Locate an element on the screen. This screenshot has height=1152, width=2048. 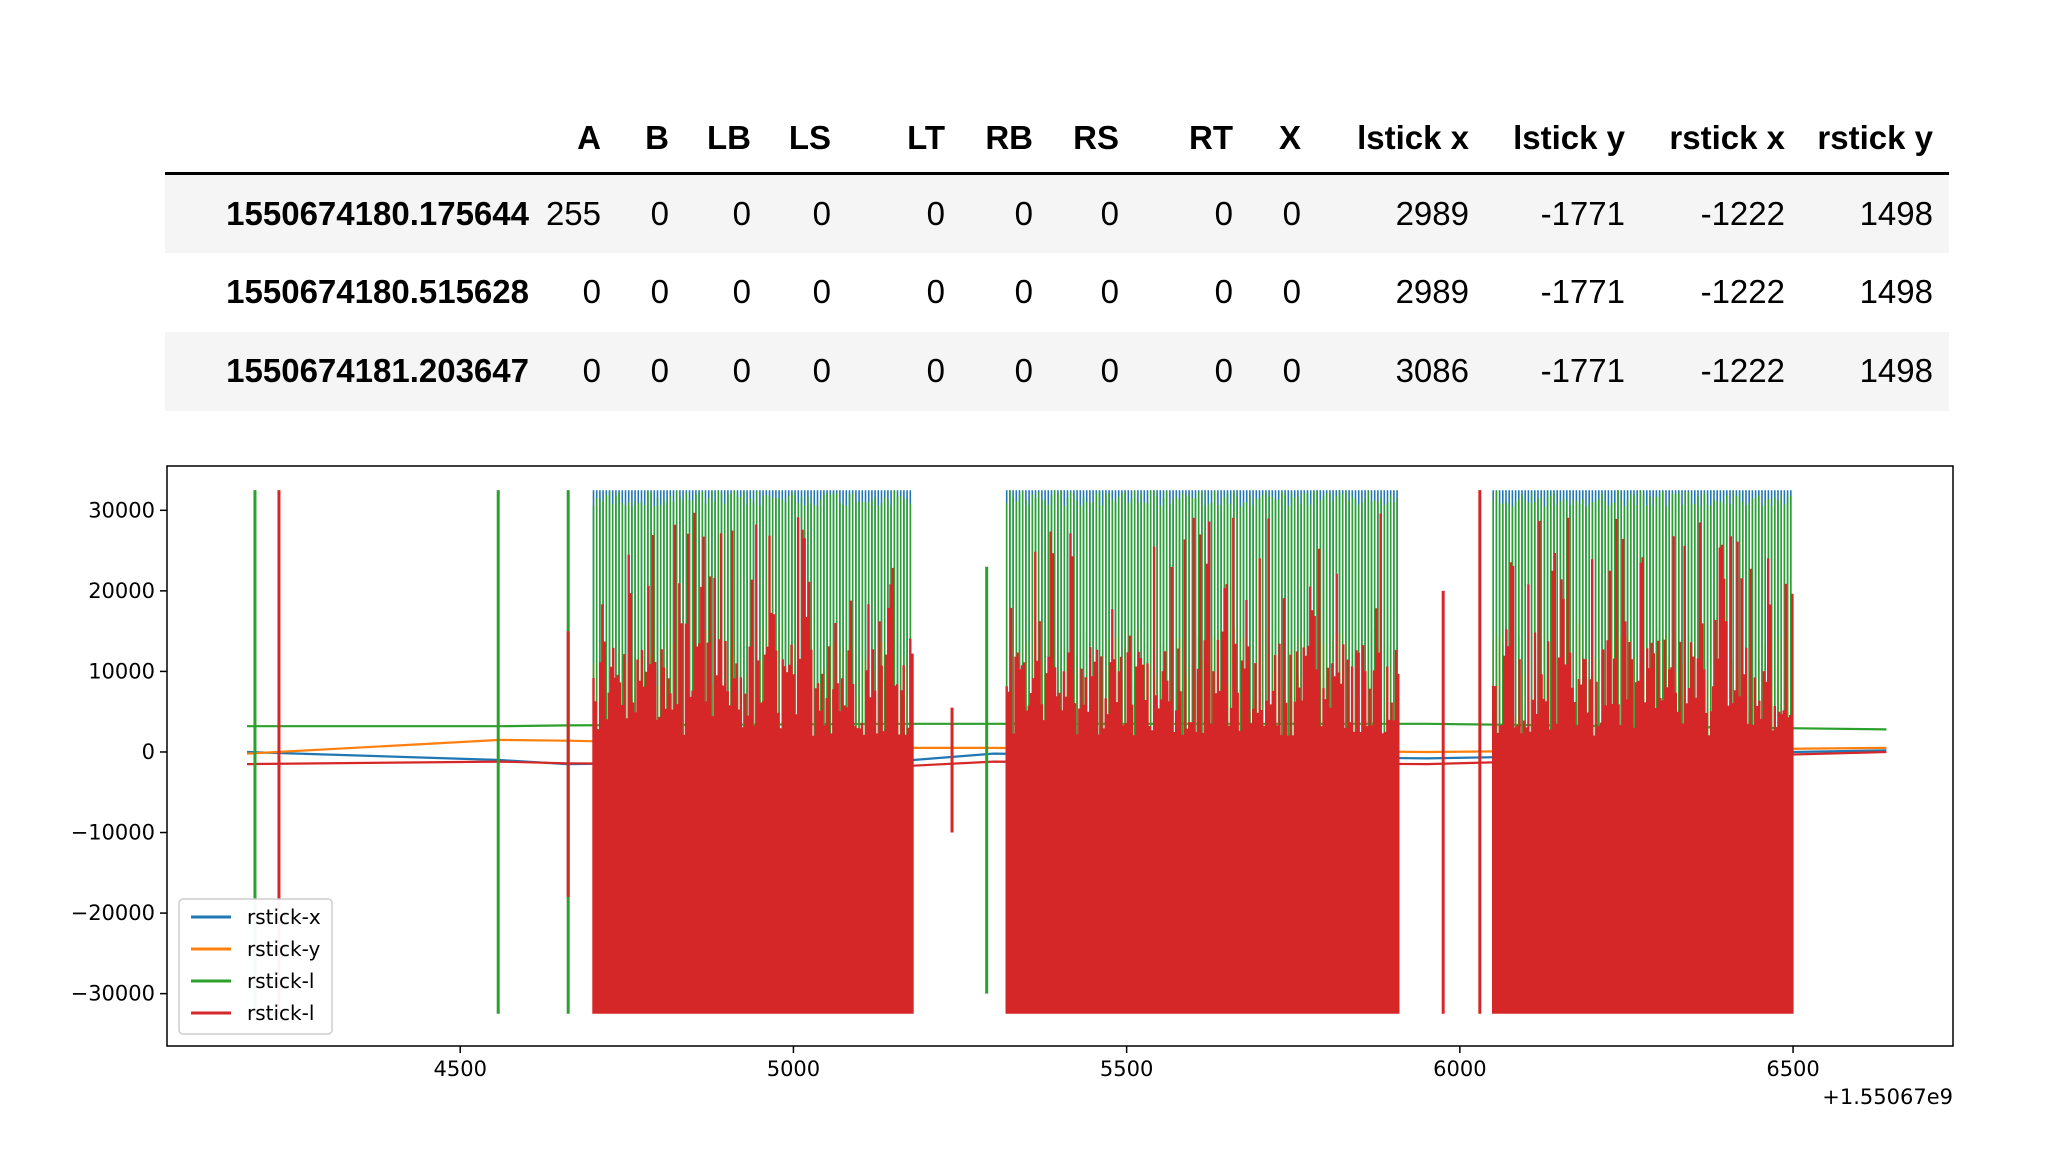
index-header is located at coordinates (355, 139).